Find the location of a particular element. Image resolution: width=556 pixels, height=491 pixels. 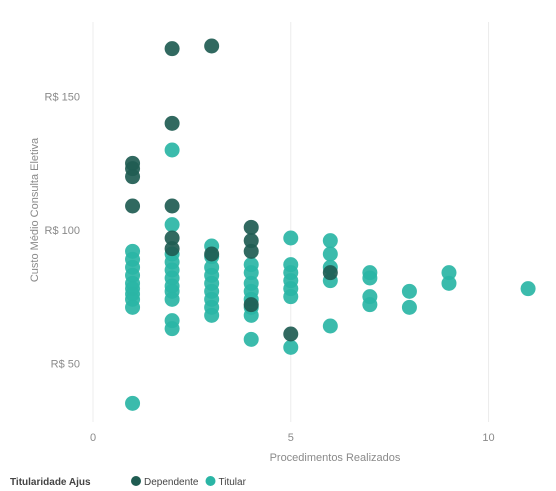

legend-label-dependente: Dependente is located at coordinates (171, 482).